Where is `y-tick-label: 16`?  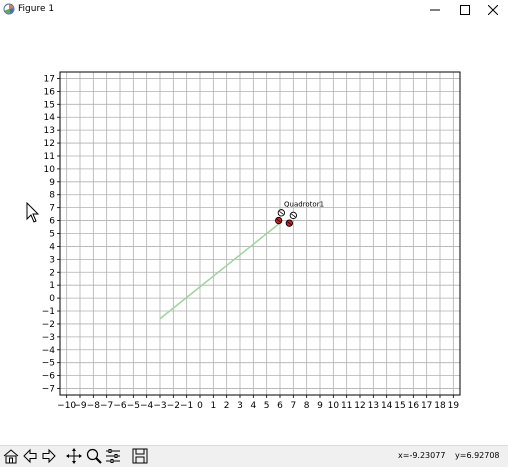 y-tick-label: 16 is located at coordinates (50, 92).